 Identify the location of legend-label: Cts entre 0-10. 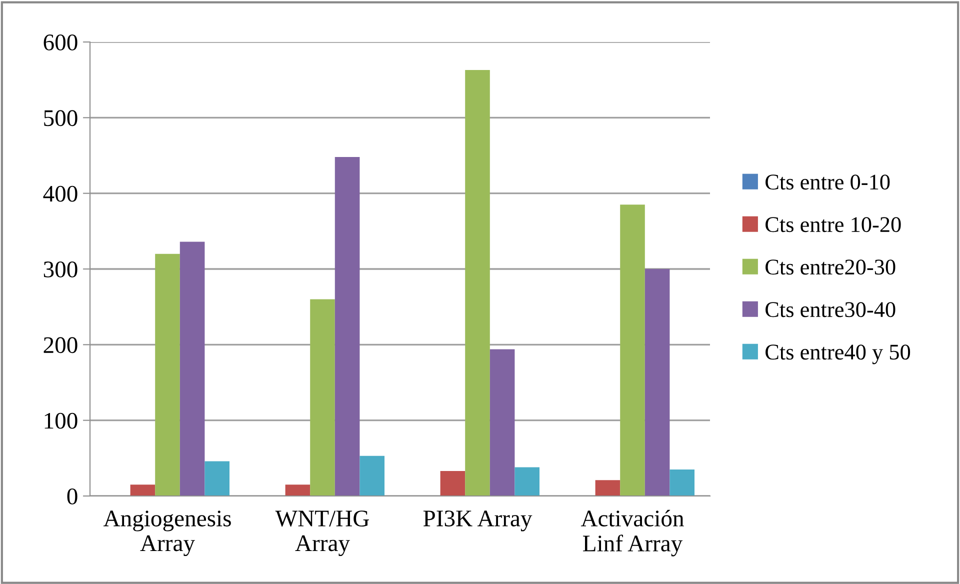
(828, 182).